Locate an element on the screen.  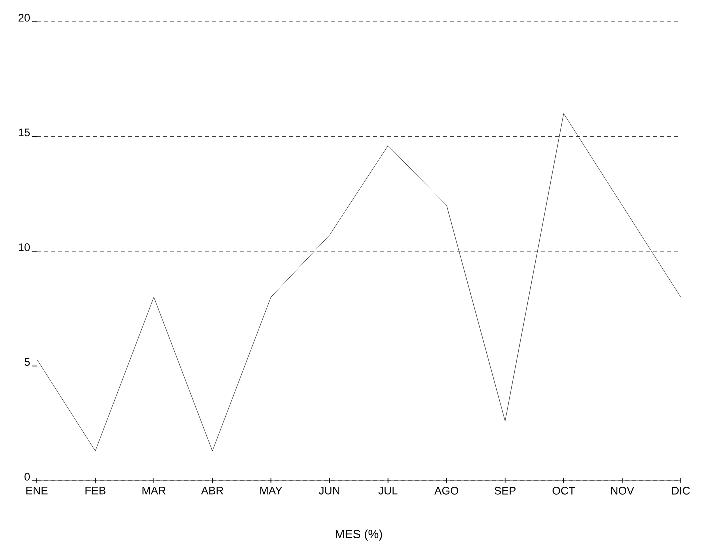
x-tick-label: JUL is located at coordinates (388, 491).